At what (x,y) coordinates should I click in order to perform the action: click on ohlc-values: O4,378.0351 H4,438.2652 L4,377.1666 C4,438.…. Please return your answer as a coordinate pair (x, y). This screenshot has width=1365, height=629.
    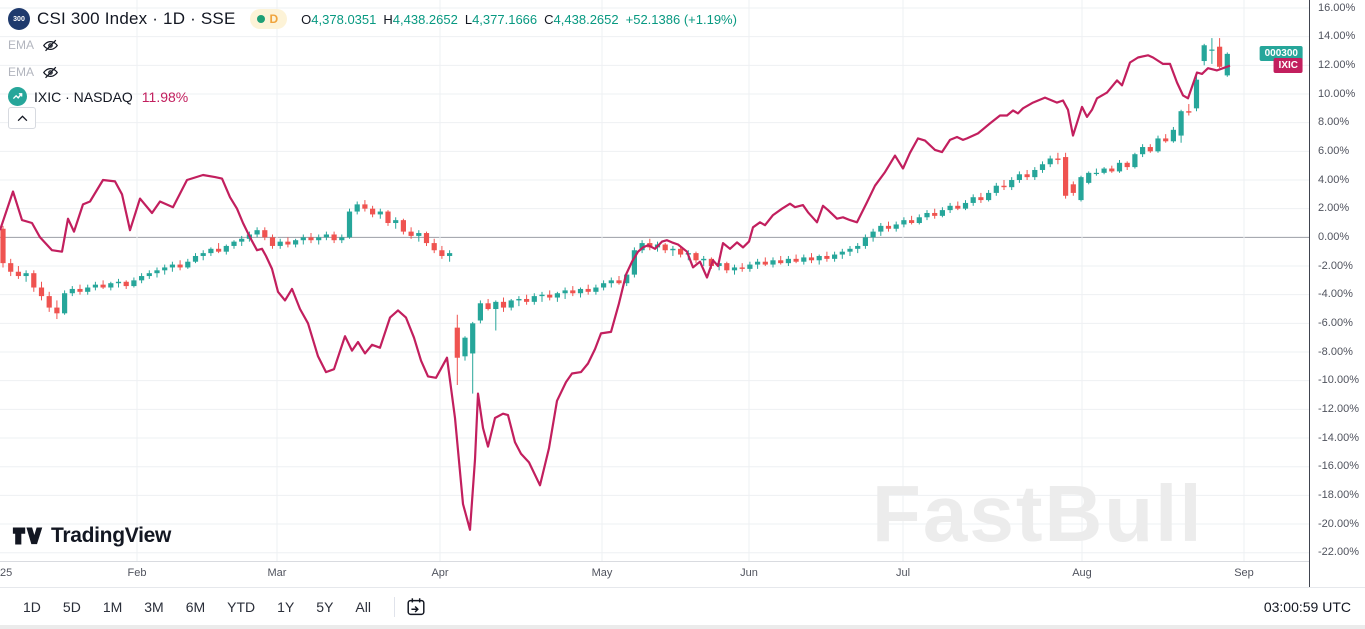
    Looking at the image, I should click on (522, 19).